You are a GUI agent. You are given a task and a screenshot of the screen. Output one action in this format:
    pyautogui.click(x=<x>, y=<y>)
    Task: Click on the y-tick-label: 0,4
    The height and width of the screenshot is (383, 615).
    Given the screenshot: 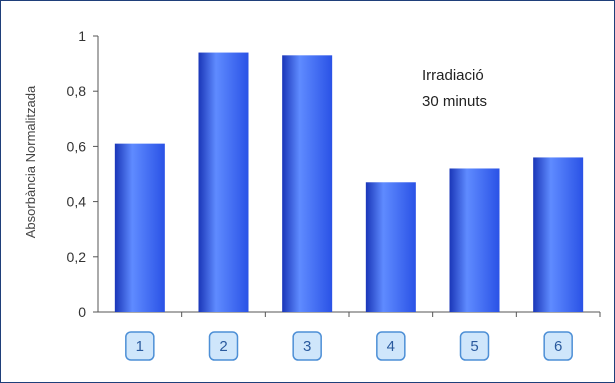 What is the action you would take?
    pyautogui.click(x=77, y=202)
    